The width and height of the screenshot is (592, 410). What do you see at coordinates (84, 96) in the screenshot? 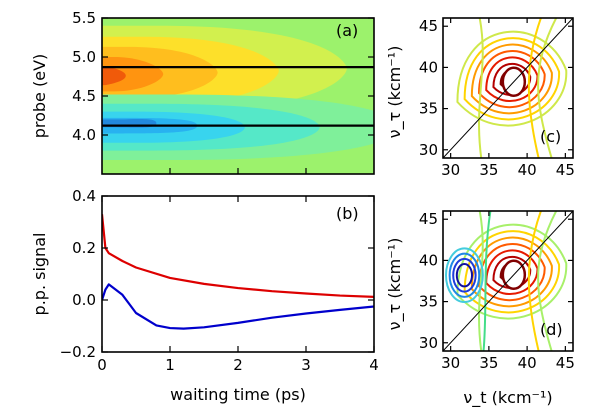
I see `panel-a-ytick-label: 4.5` at bounding box center [84, 96].